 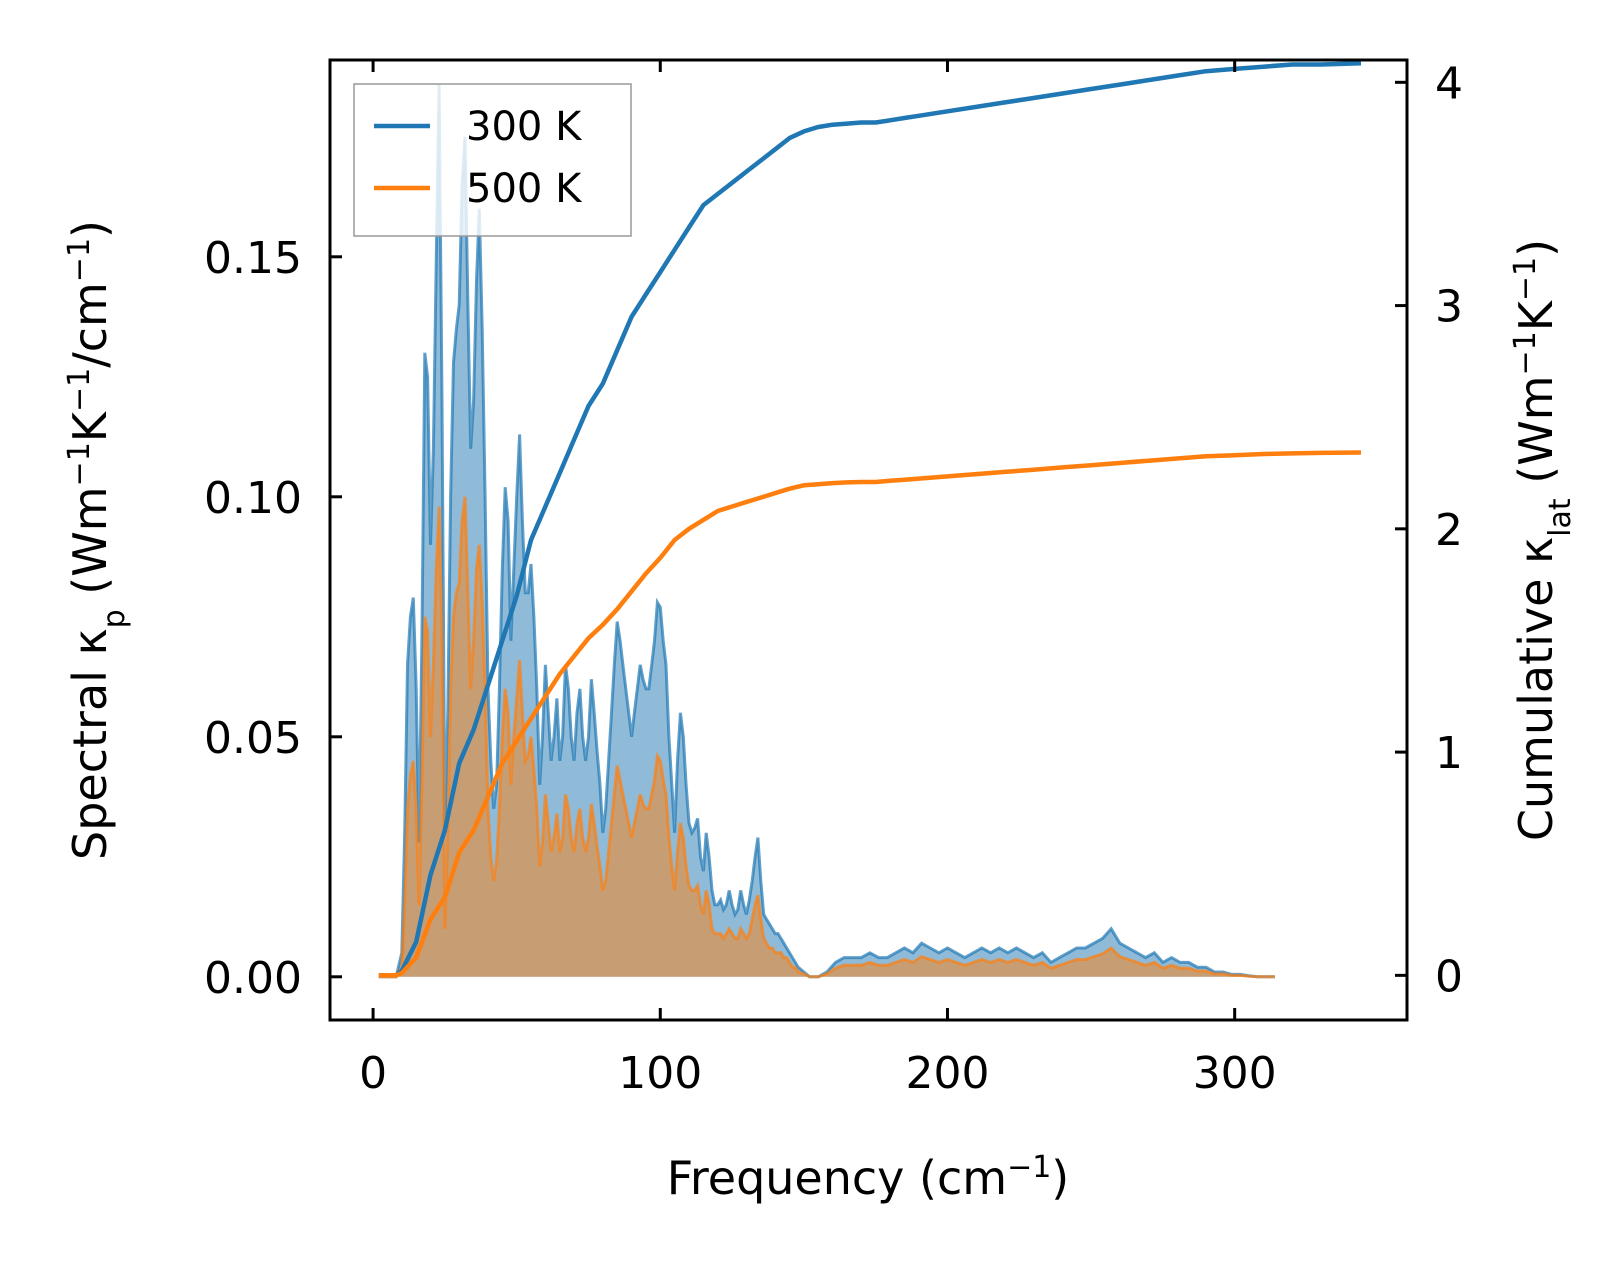 What do you see at coordinates (837, 1178) in the screenshot?
I see `x-axis-title-main: Frequency (cm` at bounding box center [837, 1178].